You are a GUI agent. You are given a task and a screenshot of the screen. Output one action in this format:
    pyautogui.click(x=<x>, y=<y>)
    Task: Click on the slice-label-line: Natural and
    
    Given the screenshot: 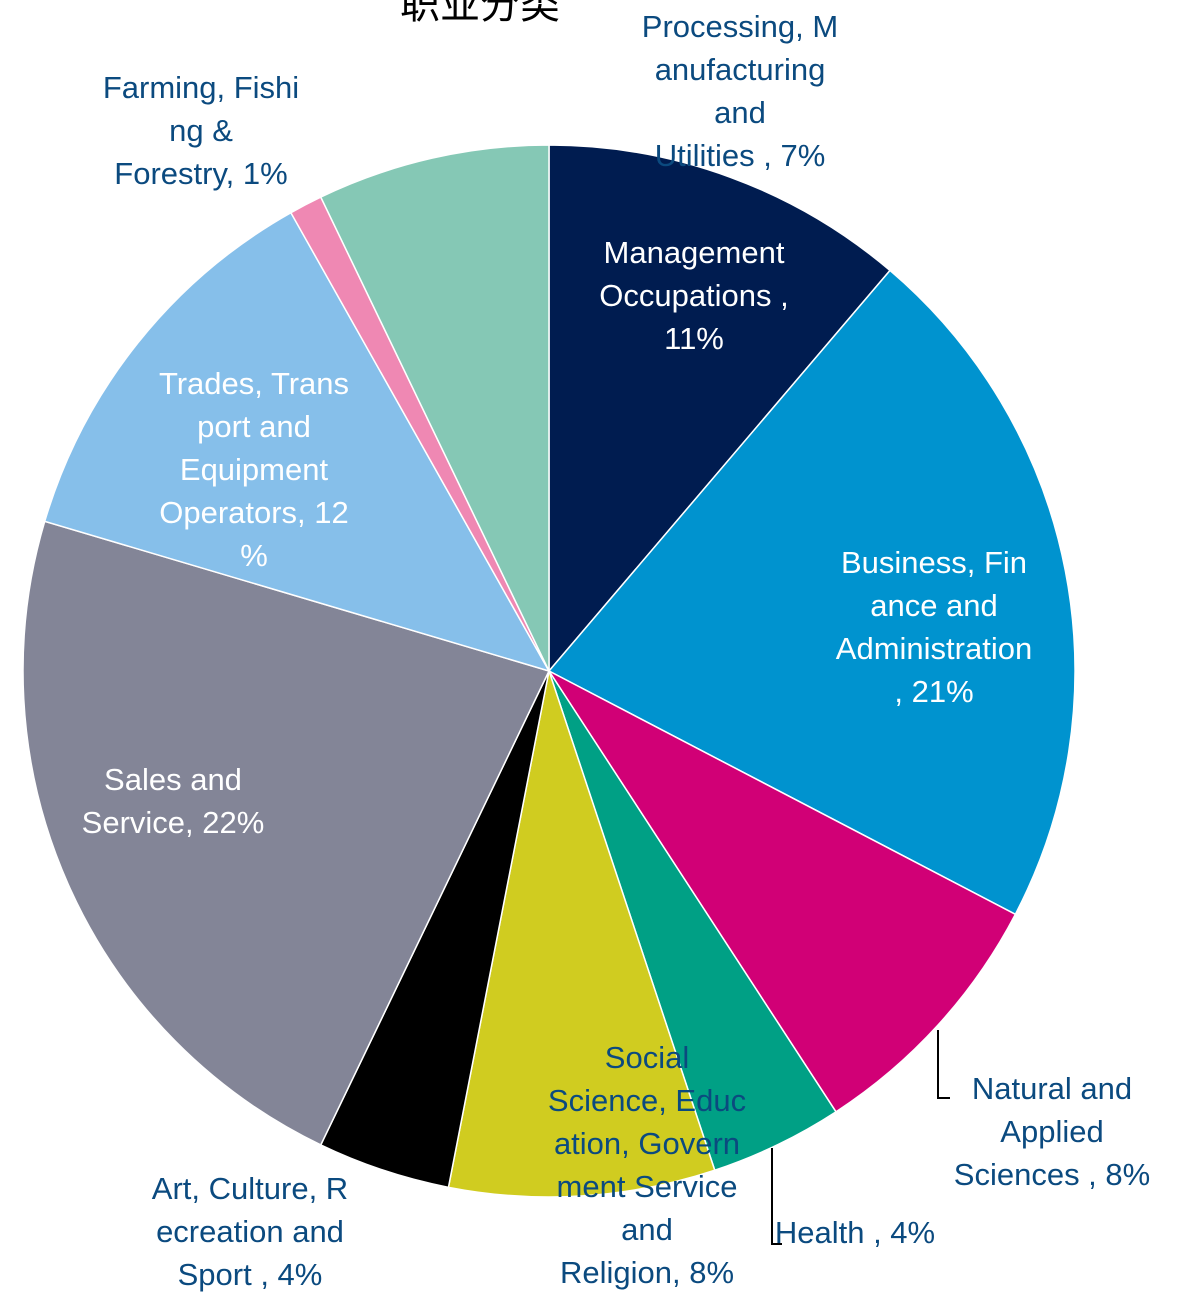 What is the action you would take?
    pyautogui.click(x=1052, y=1088)
    